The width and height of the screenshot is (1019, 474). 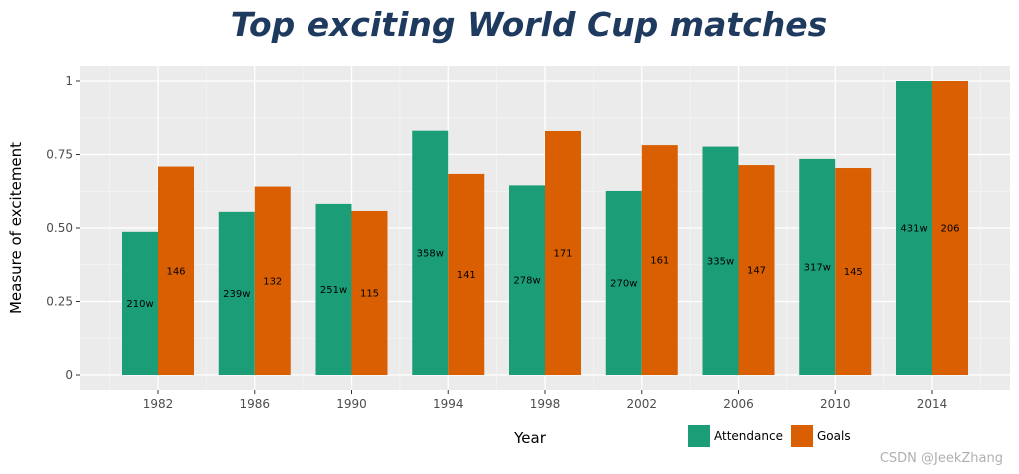 What do you see at coordinates (254, 404) in the screenshot?
I see `x-tick-label: 1986` at bounding box center [254, 404].